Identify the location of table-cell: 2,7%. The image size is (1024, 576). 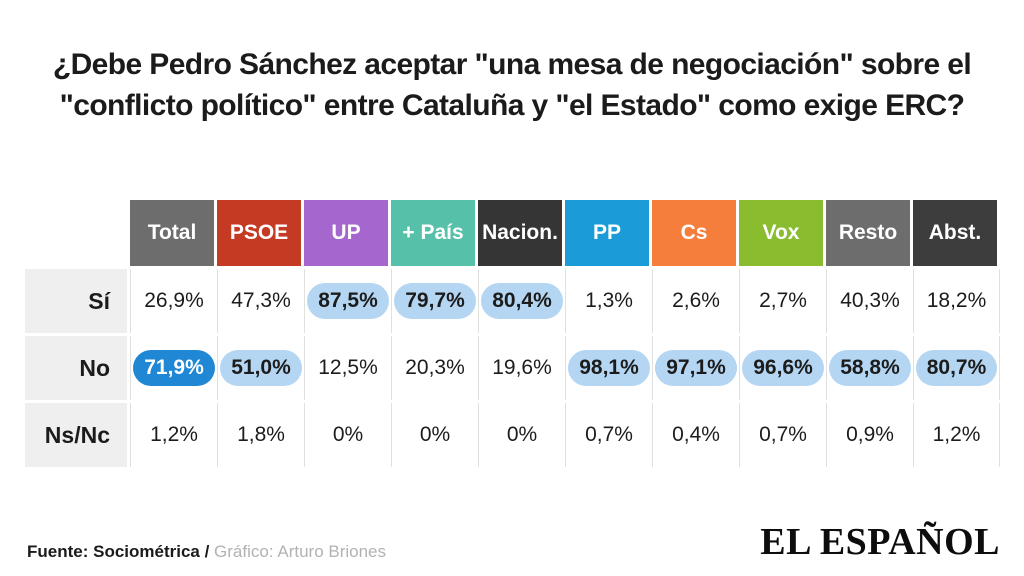
(782, 301).